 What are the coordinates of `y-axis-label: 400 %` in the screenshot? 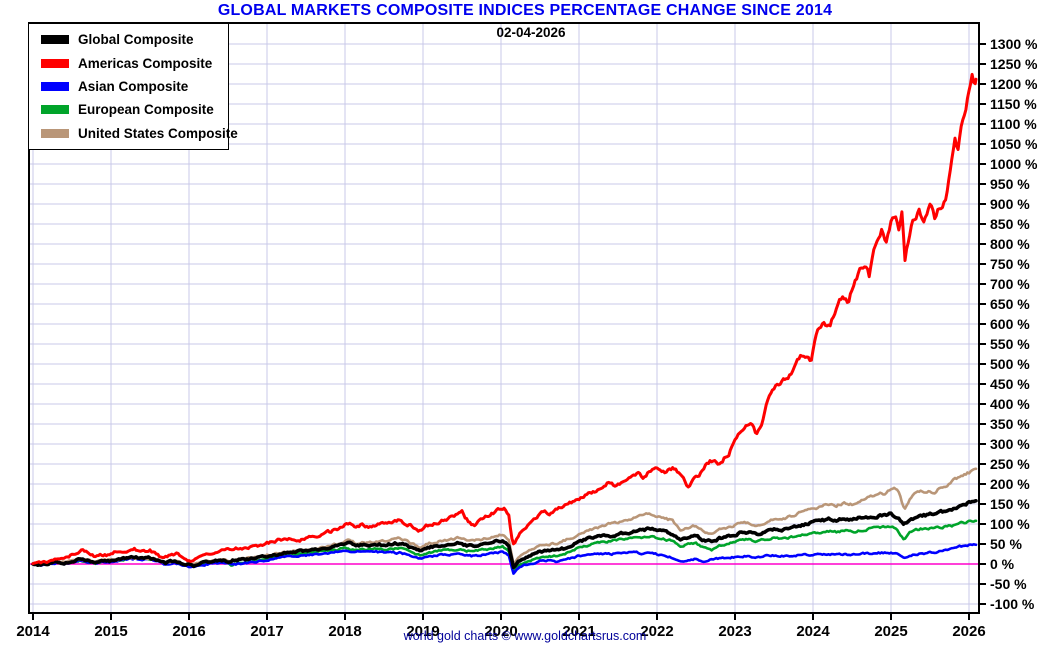 It's located at (1010, 404).